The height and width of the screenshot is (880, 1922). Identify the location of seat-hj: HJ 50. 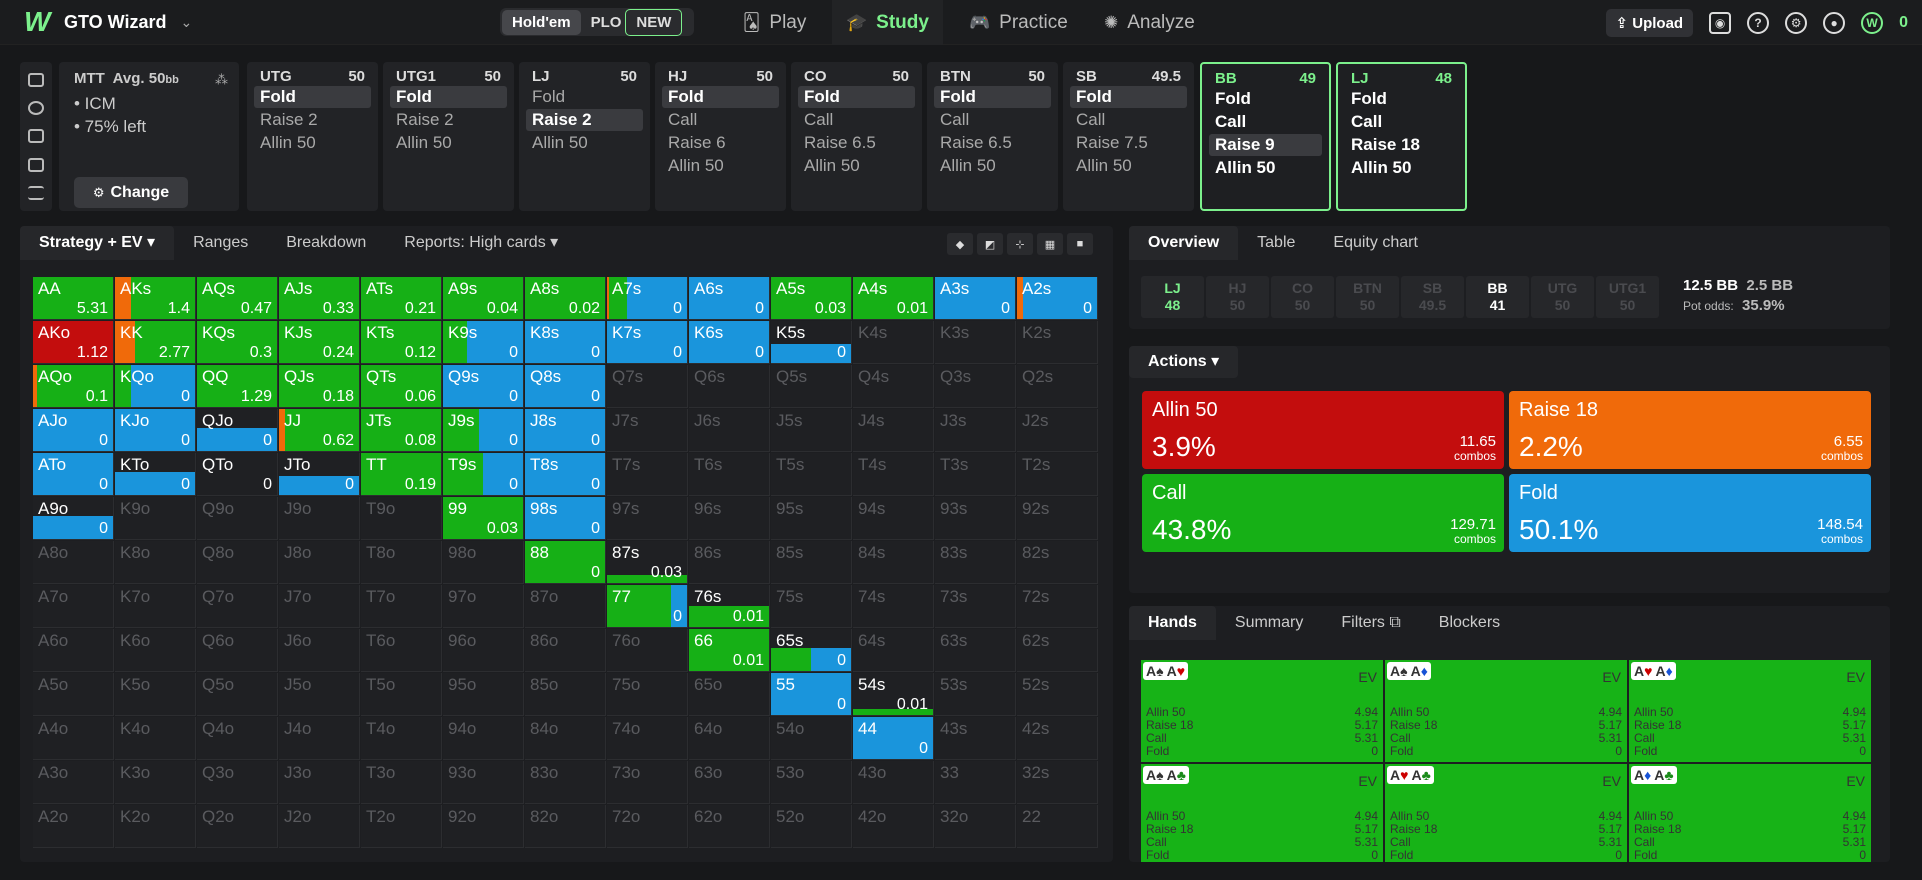
(1237, 297).